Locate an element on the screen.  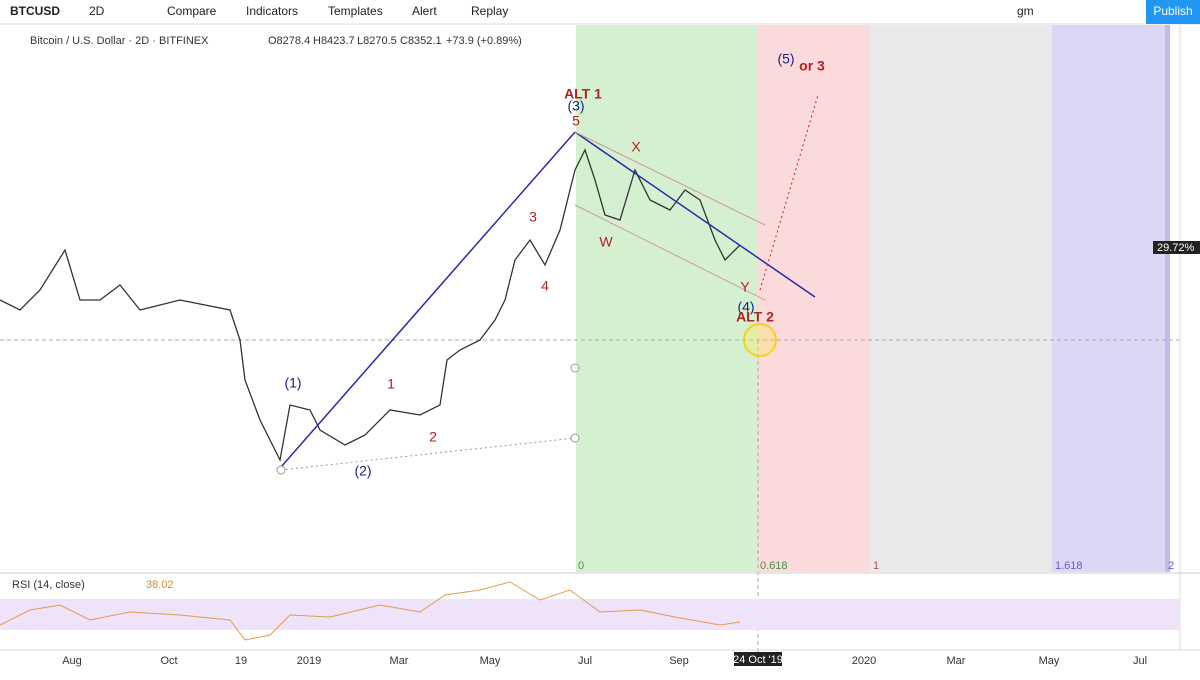
publish-bg is located at coordinates (1173, 12).